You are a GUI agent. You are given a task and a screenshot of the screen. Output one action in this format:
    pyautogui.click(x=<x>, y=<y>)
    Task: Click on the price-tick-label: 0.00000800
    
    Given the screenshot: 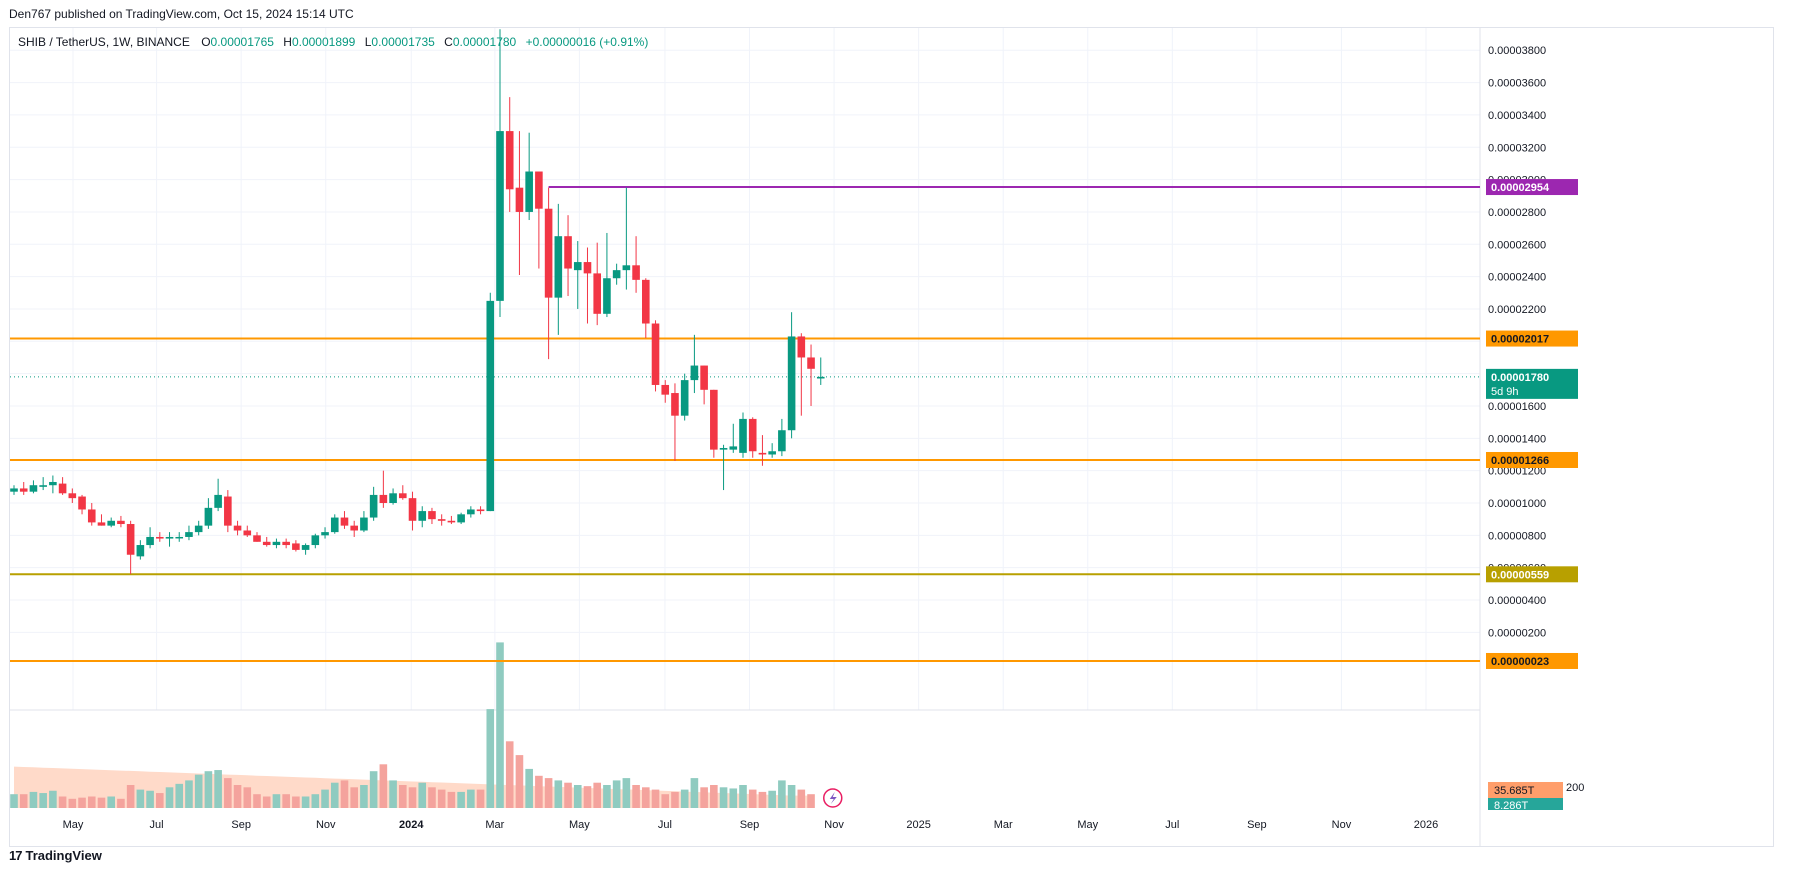 What is the action you would take?
    pyautogui.click(x=1517, y=536)
    